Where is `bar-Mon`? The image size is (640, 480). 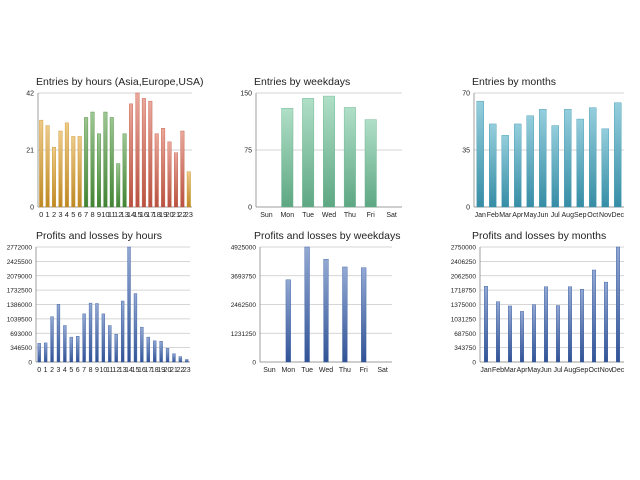 bar-Mon is located at coordinates (287, 158).